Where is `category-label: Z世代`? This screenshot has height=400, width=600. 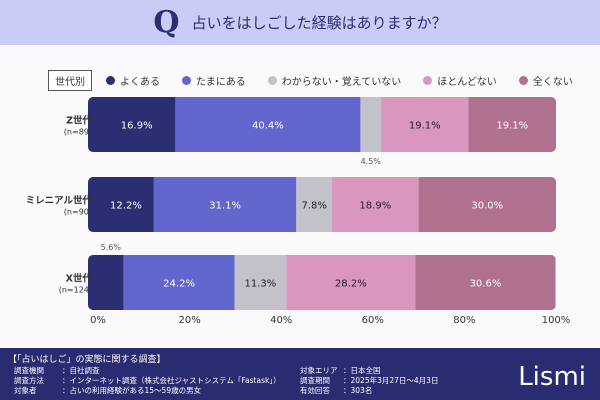 category-label: Z世代 is located at coordinates (79, 121).